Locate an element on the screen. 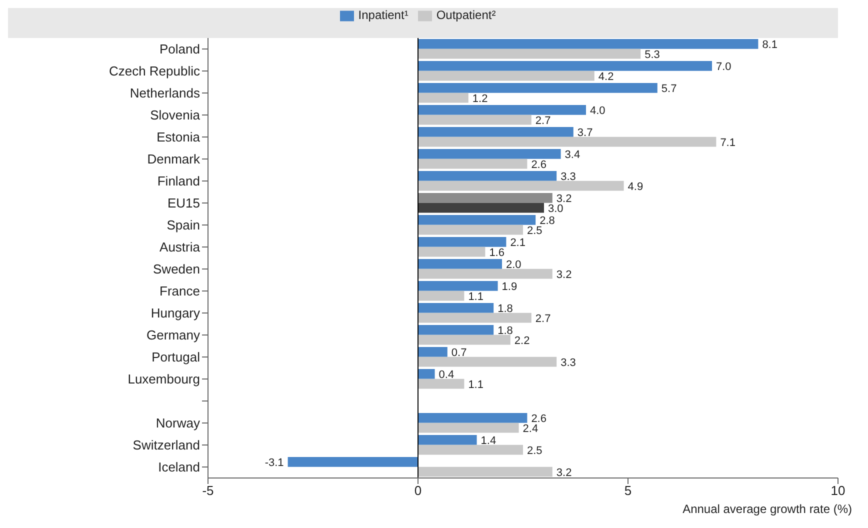  y-tick-label: Switzerland is located at coordinates (166, 445).